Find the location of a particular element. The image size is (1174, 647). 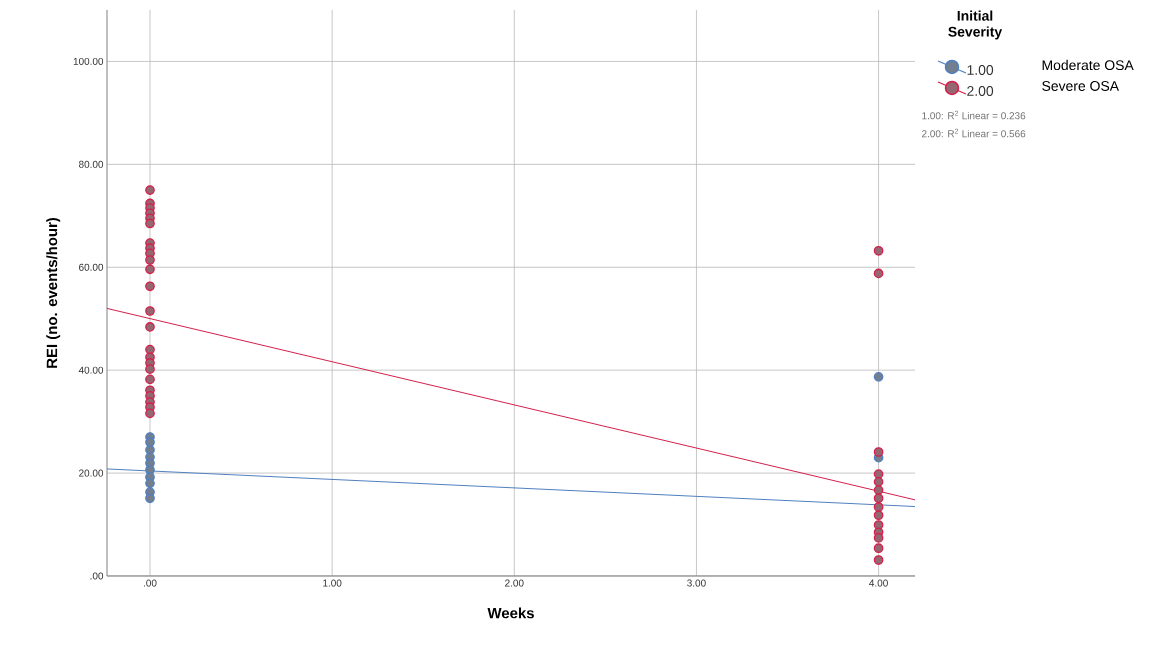

y-tick-label: 100.00 is located at coordinates (88, 61).